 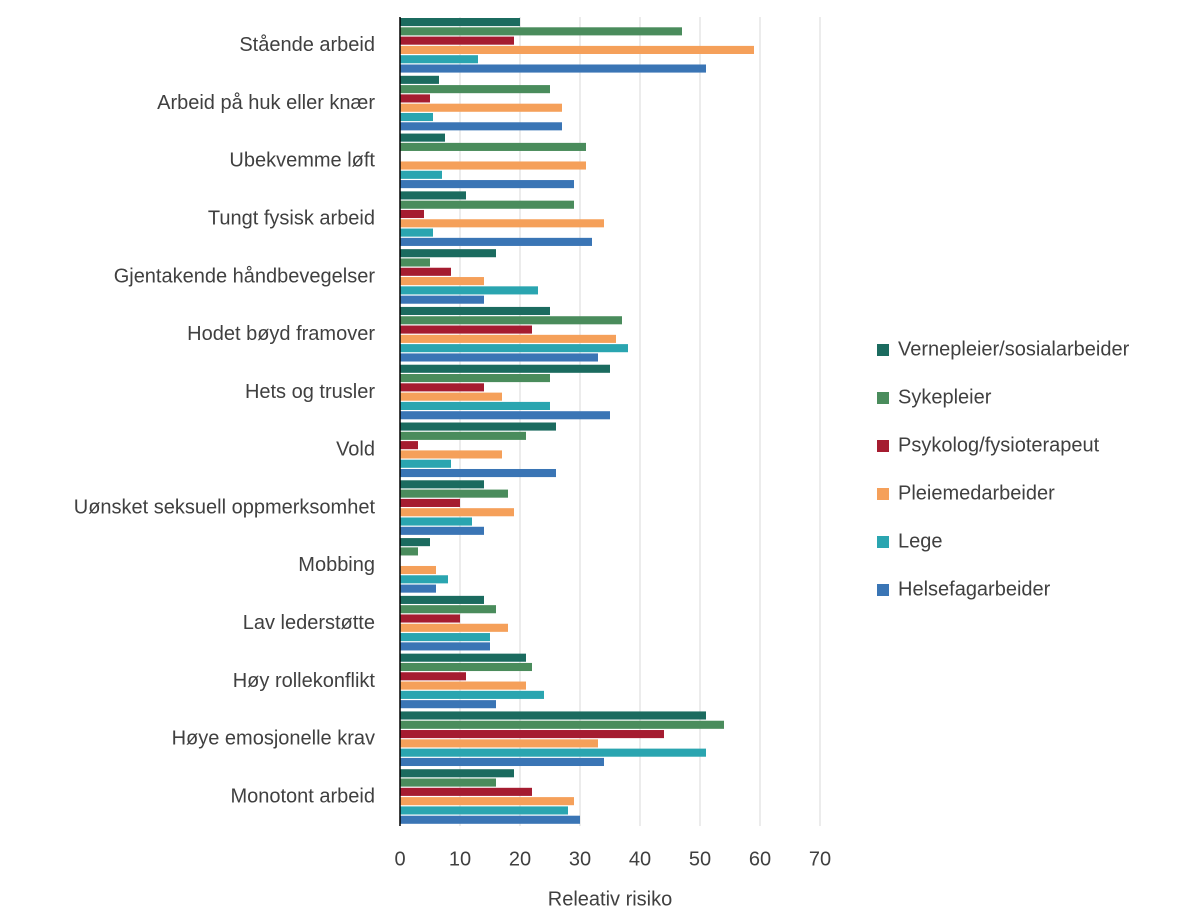 What do you see at coordinates (355, 450) in the screenshot?
I see `y-tick-label: Vold` at bounding box center [355, 450].